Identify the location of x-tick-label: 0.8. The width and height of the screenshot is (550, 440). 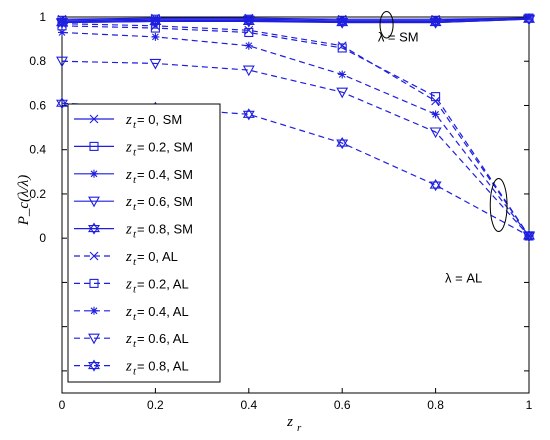
(435, 405).